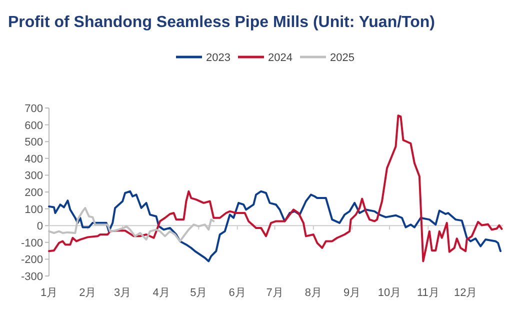 This screenshot has width=518, height=331. What do you see at coordinates (33, 193) in the screenshot?
I see `y-tick-label: 200` at bounding box center [33, 193].